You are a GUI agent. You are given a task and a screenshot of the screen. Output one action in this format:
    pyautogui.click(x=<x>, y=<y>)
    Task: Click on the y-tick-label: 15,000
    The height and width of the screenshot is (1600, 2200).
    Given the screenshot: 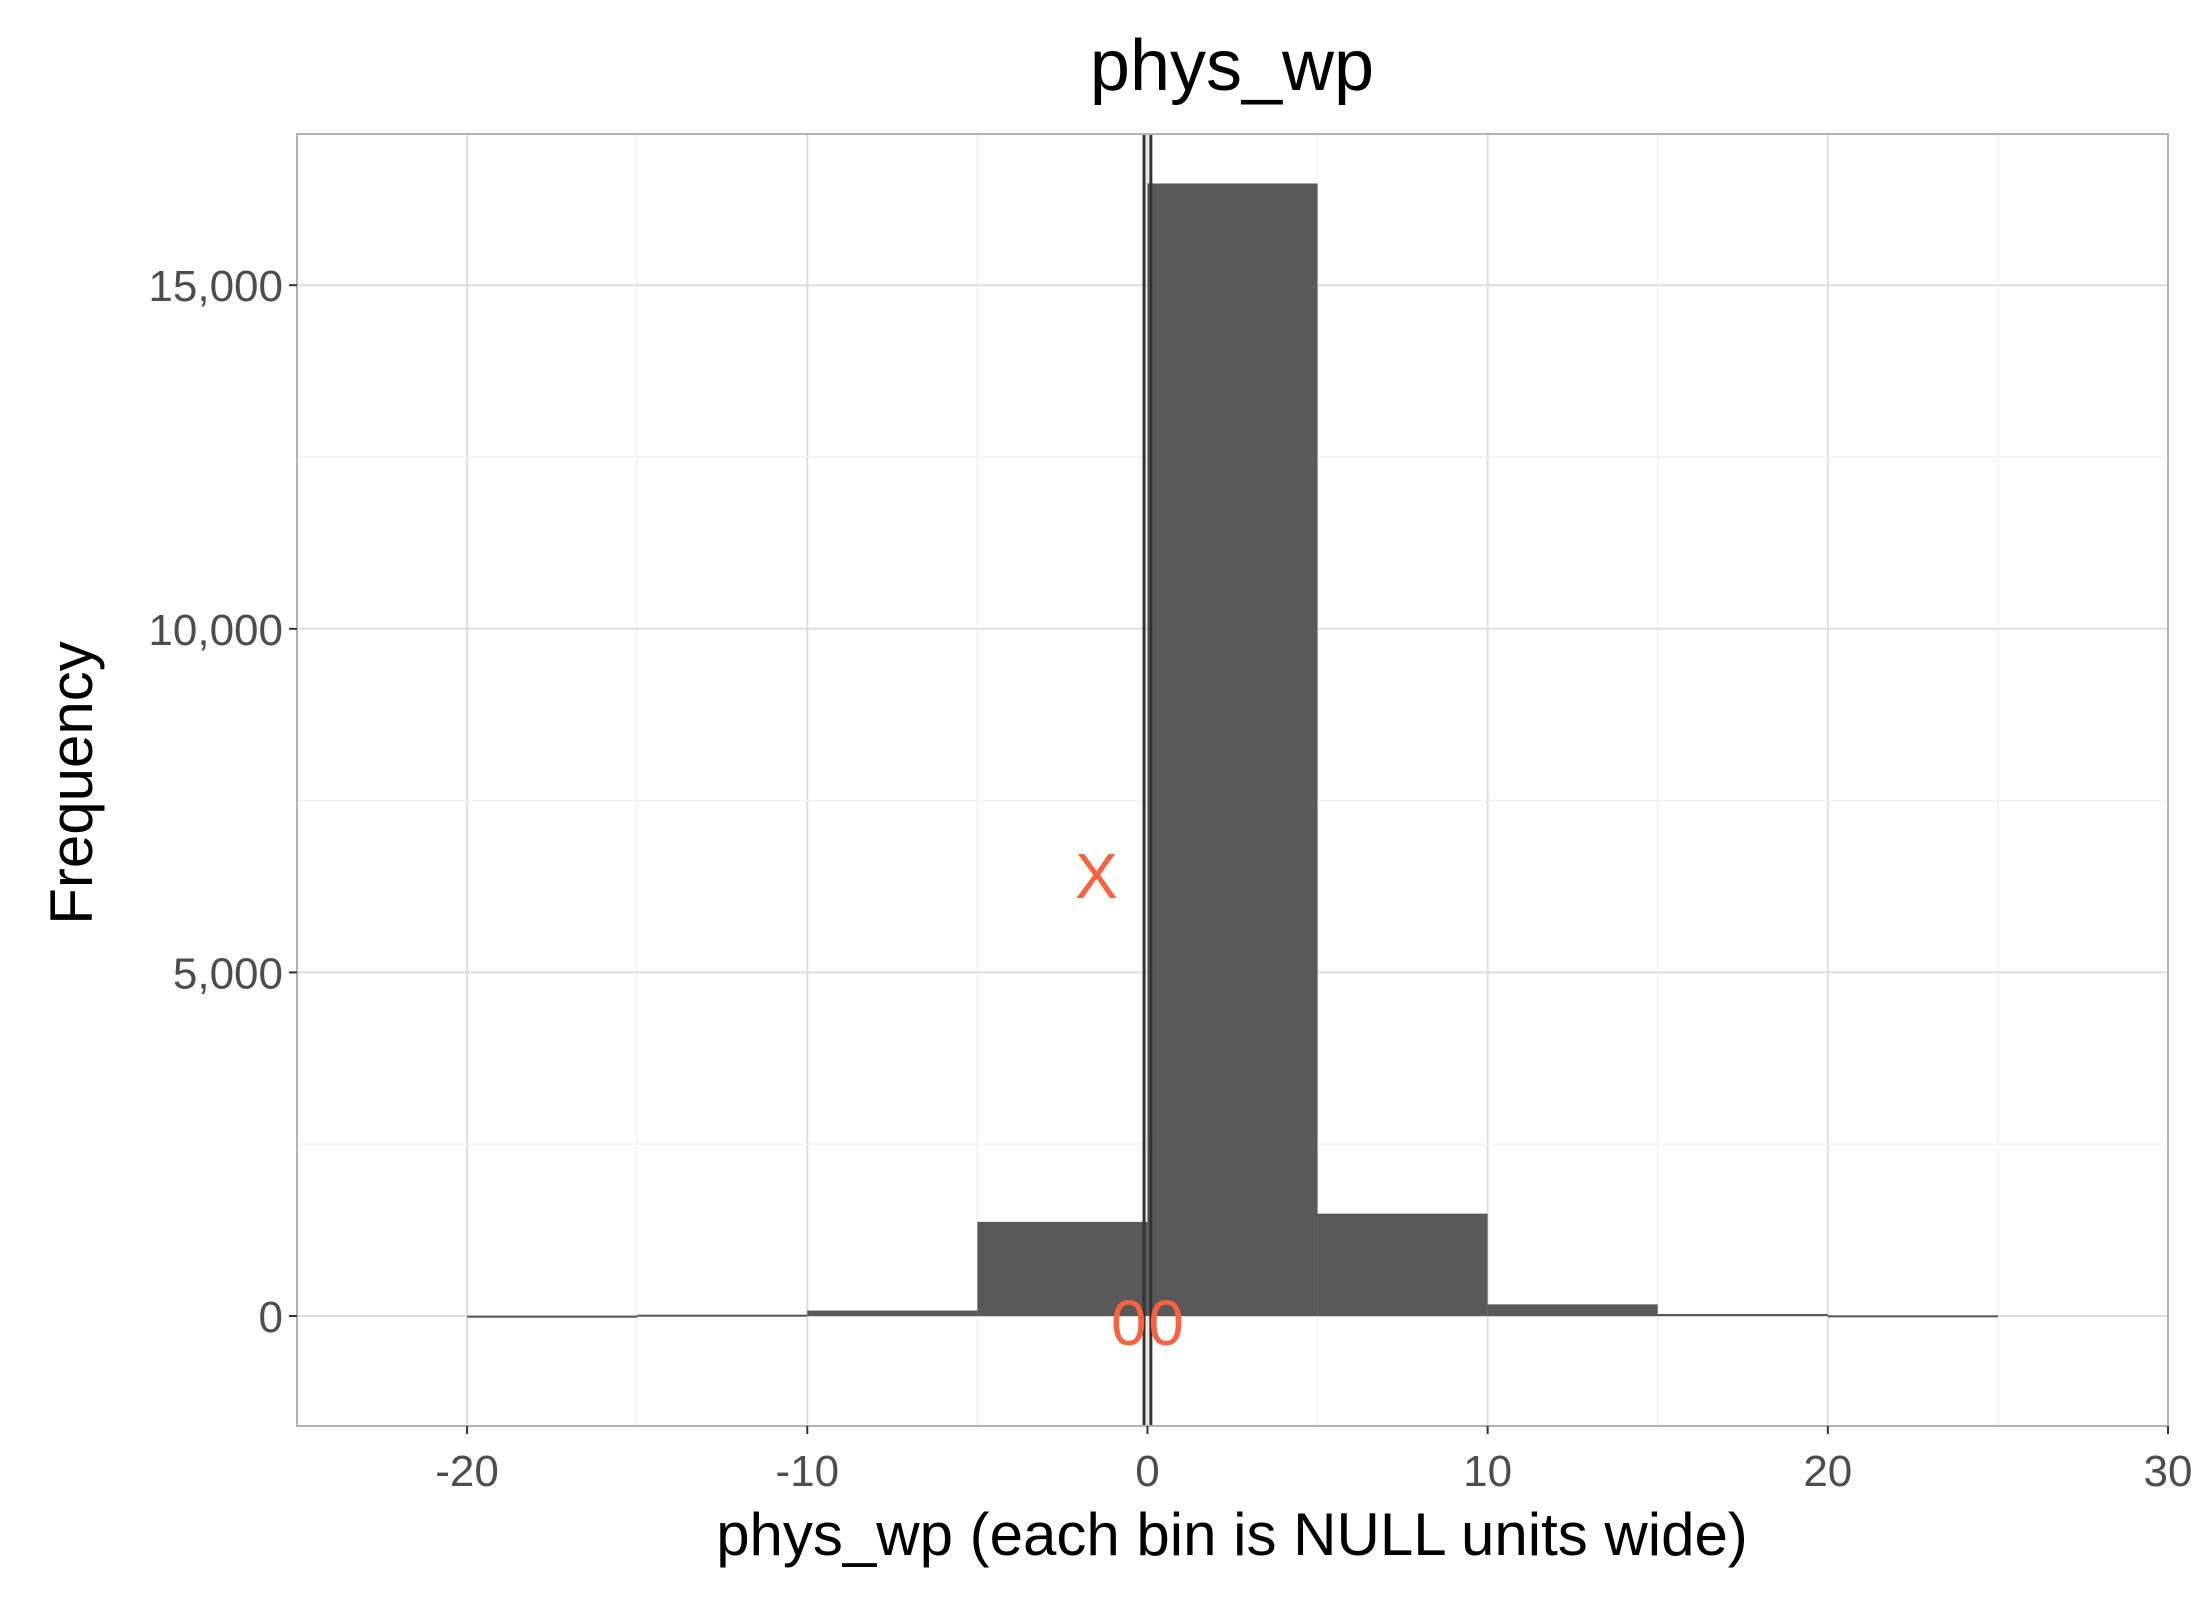 What is the action you would take?
    pyautogui.click(x=215, y=286)
    